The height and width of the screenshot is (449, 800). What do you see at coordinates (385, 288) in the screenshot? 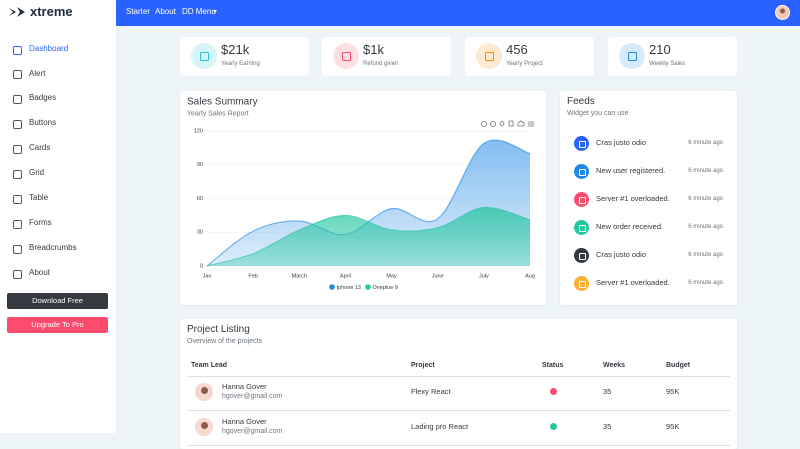
I see `legend-label: Oneplue 9` at bounding box center [385, 288].